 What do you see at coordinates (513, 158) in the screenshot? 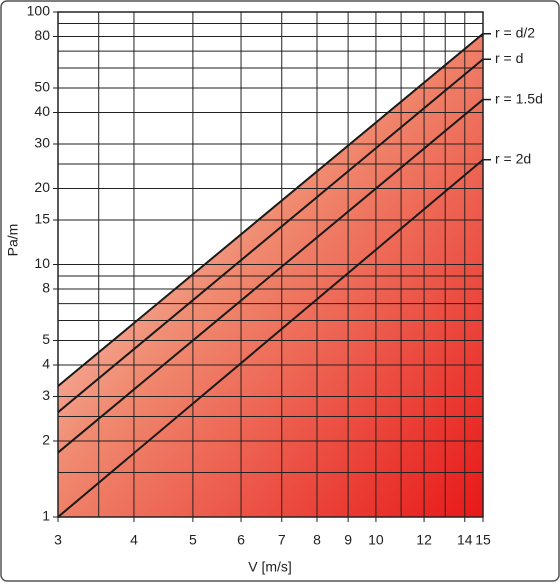
I see `legend-label: r = 2d` at bounding box center [513, 158].